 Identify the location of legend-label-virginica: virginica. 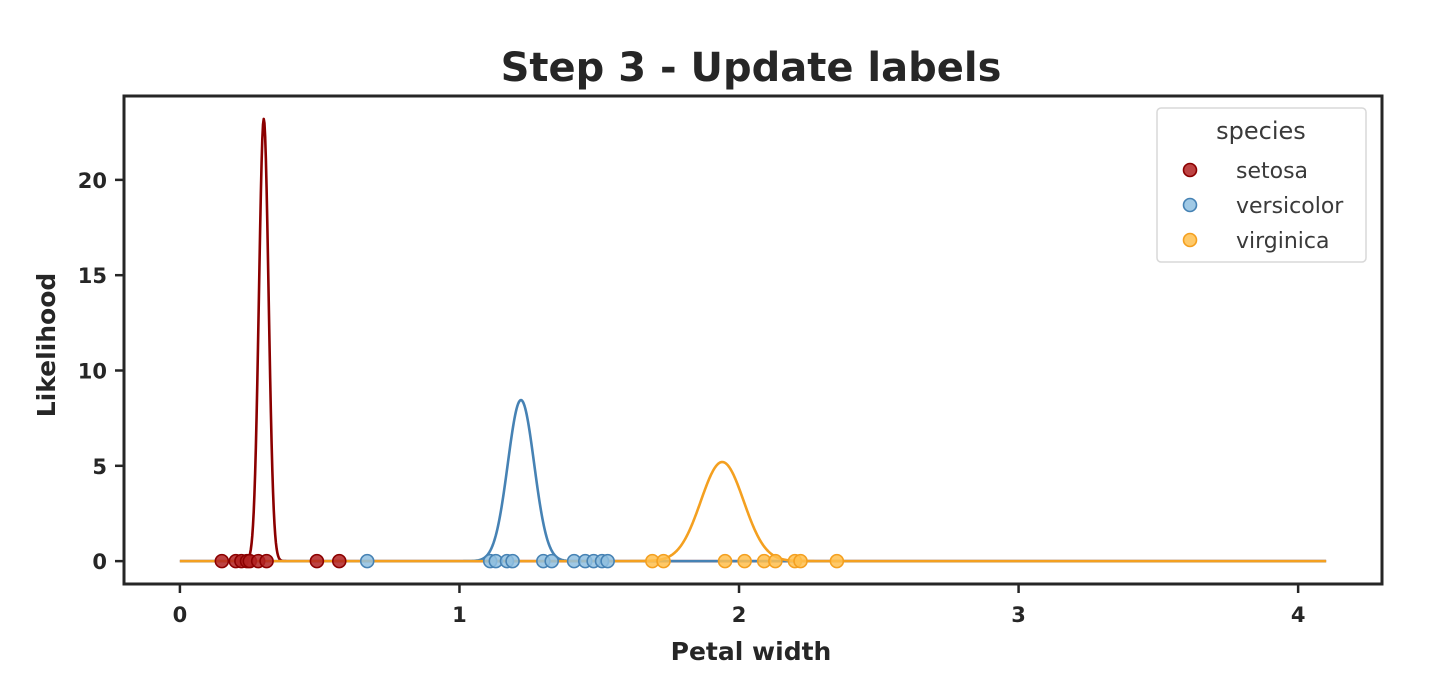
(1283, 241).